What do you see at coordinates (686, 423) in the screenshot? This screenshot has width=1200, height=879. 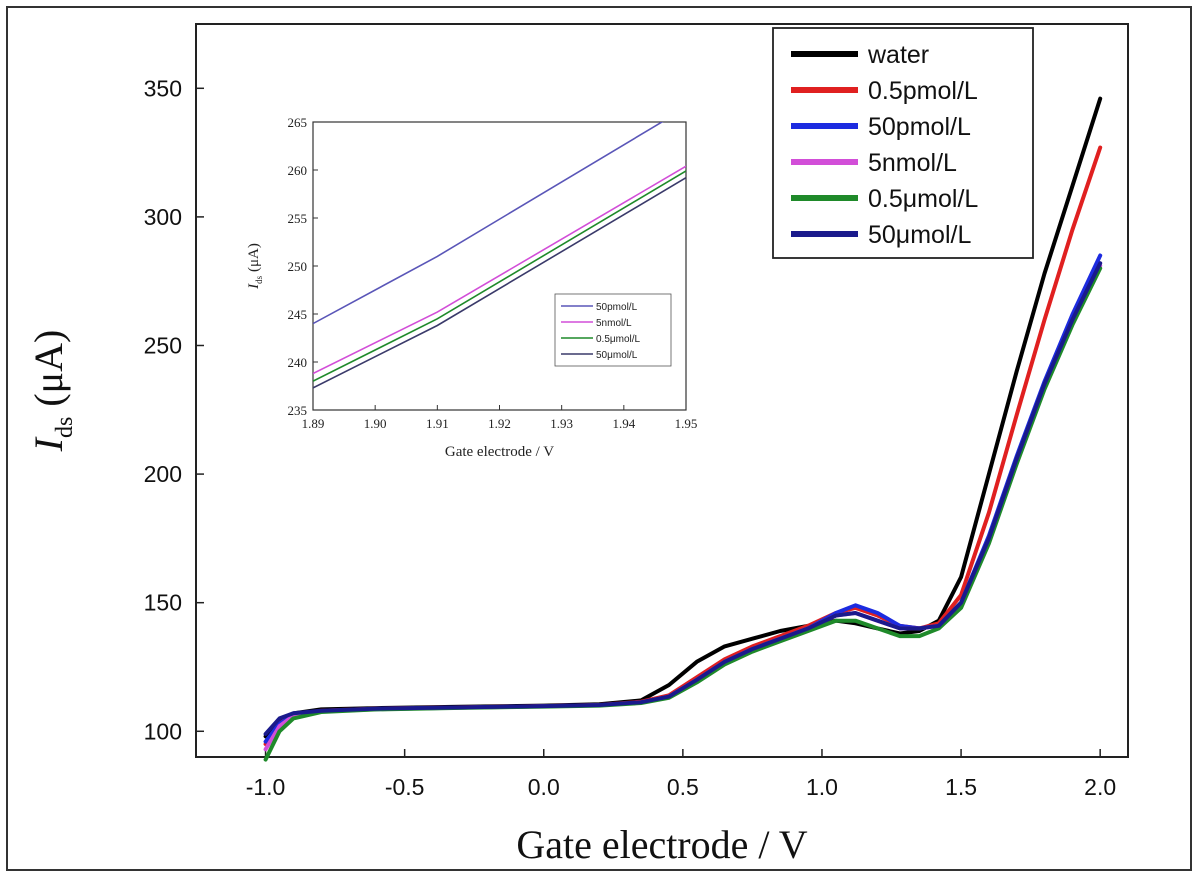 I see `inset-x-tick-label: 1.95` at bounding box center [686, 423].